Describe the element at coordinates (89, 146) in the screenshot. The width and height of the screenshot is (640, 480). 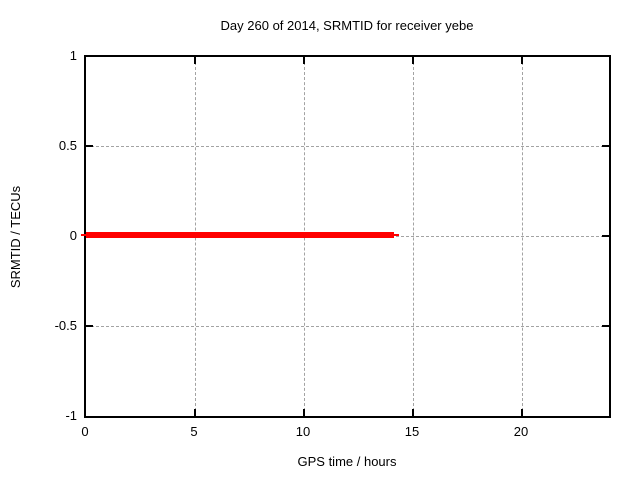
I see `tick-left-y-0.5` at that location.